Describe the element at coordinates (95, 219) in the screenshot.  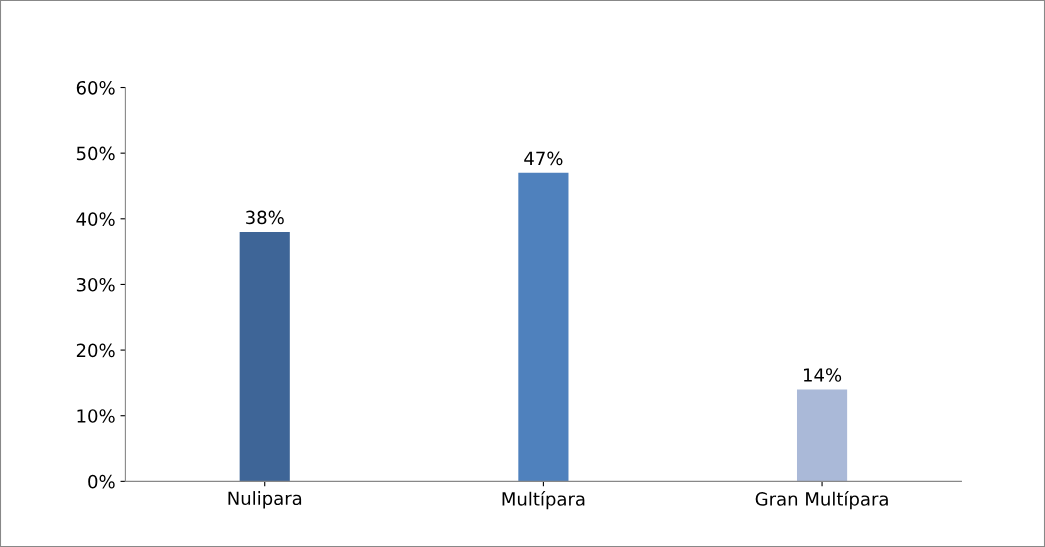
I see `y-tick-label: 40%` at that location.